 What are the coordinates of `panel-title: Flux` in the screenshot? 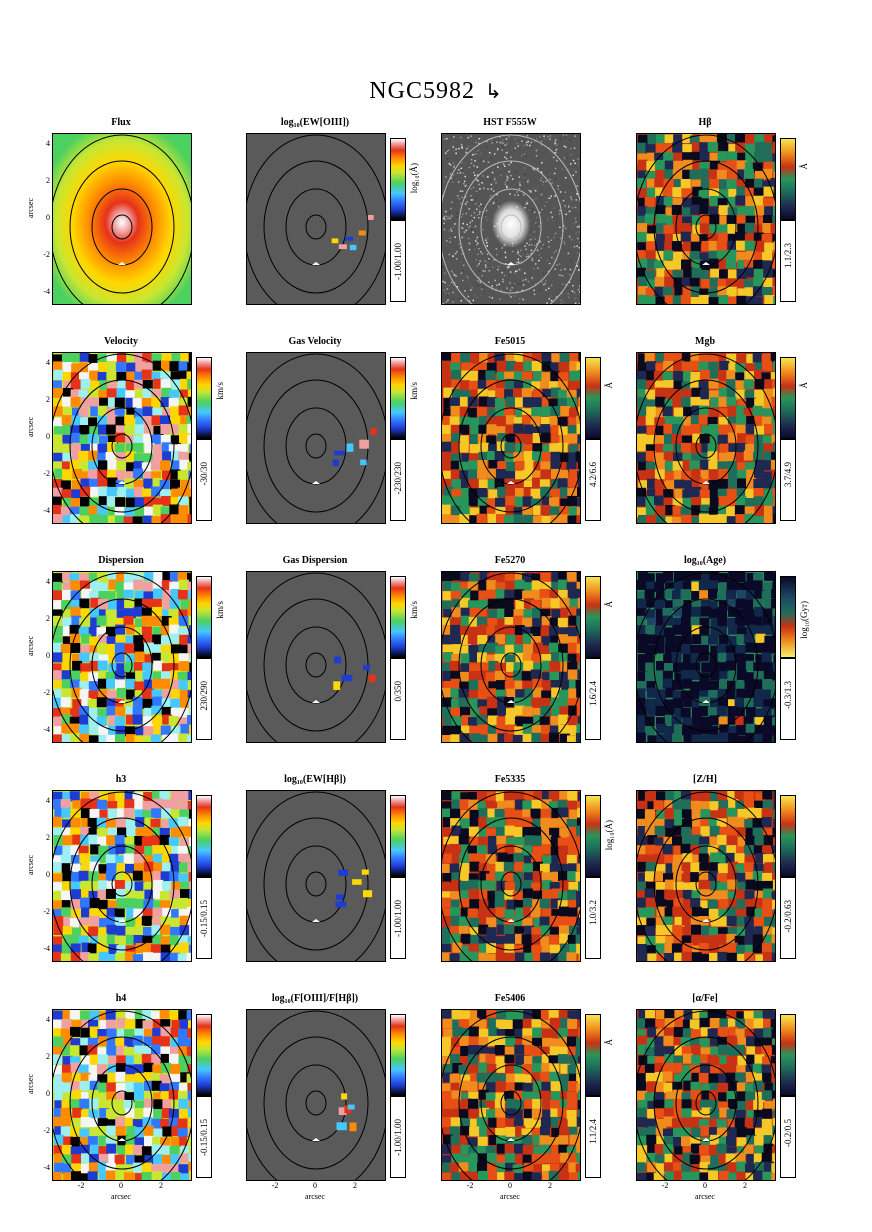 It's located at (121, 122).